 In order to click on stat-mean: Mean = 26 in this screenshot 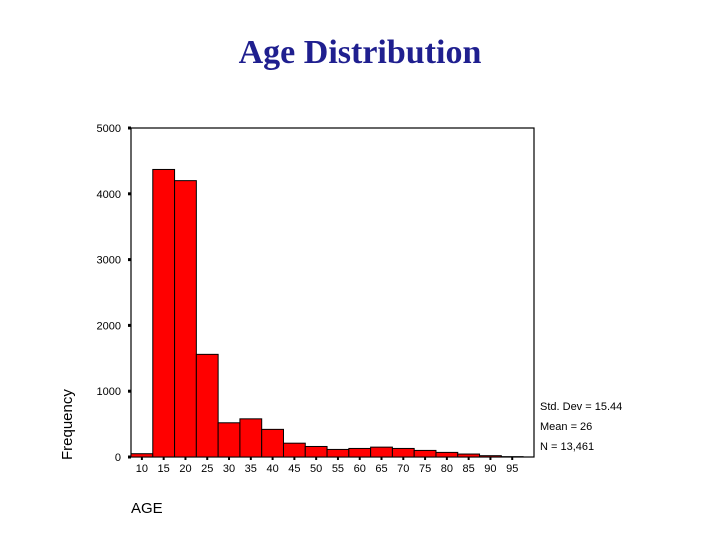, I will do `click(566, 427)`.